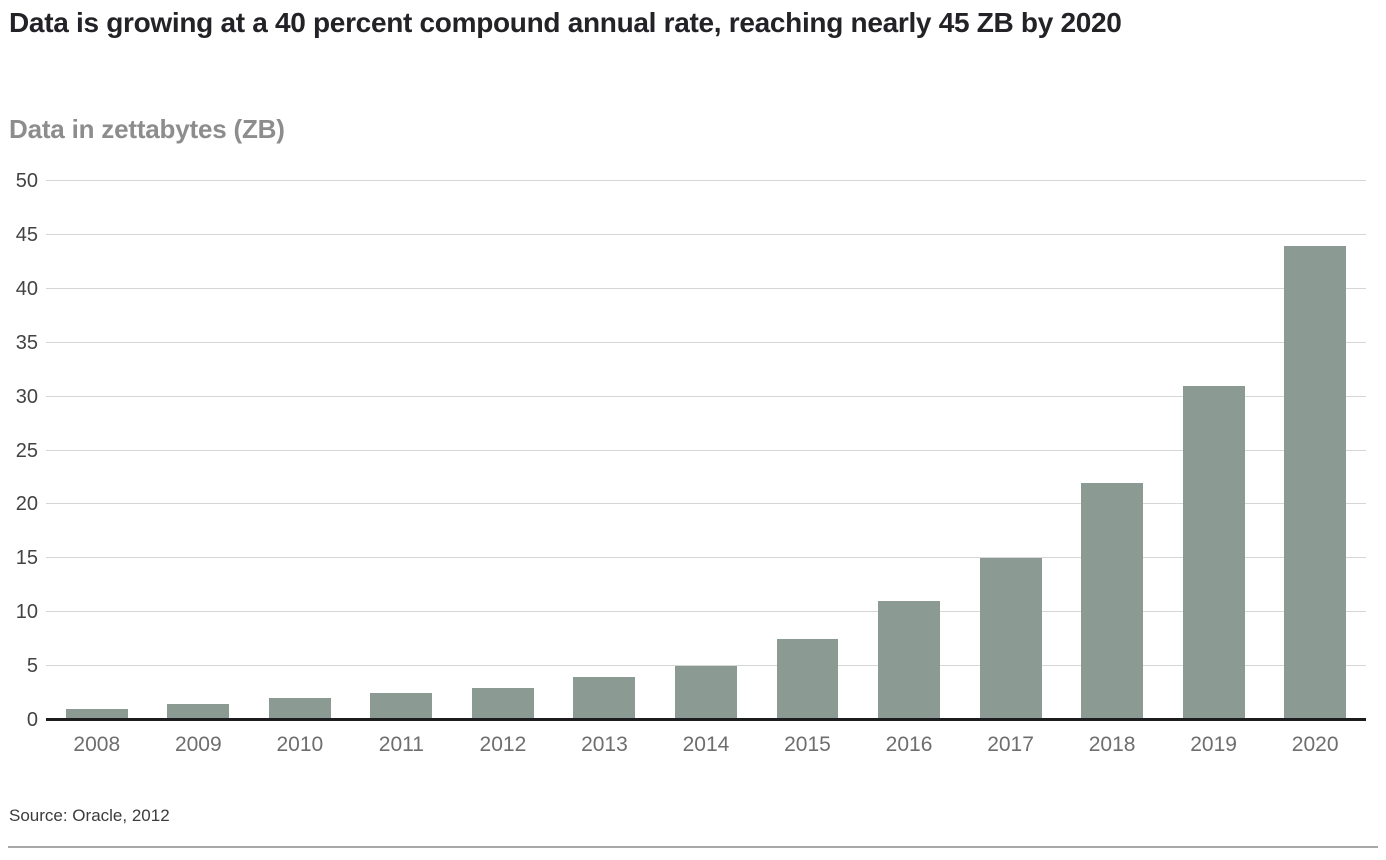  What do you see at coordinates (26, 181) in the screenshot?
I see `y-tick-label: 50` at bounding box center [26, 181].